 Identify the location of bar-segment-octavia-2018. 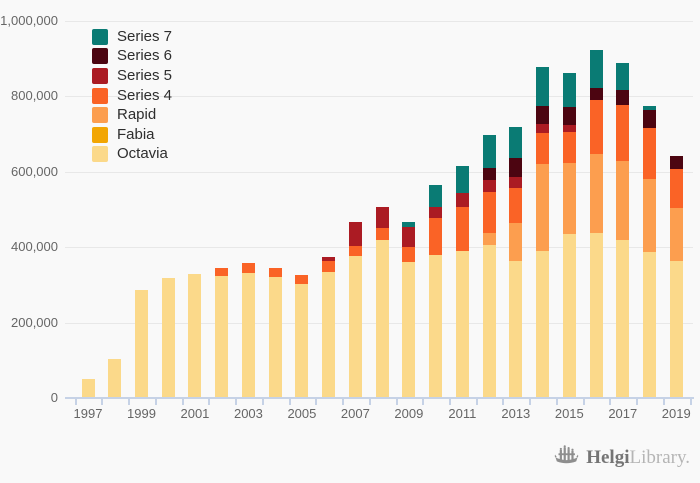
(650, 324).